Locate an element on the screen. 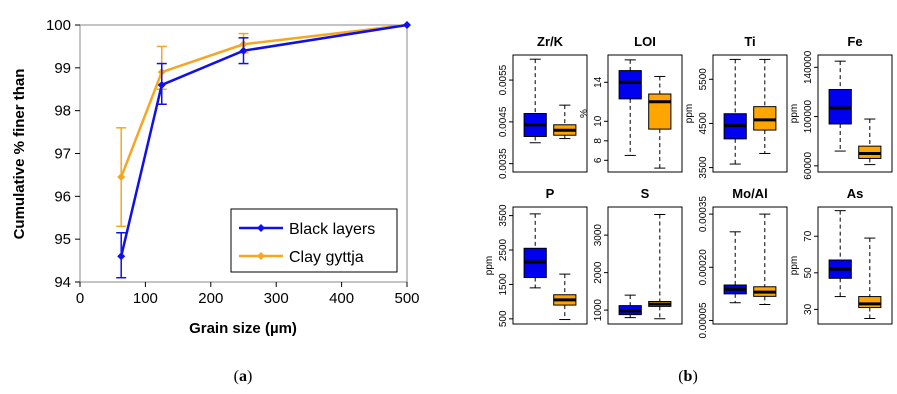 The image size is (897, 394). boxplot-panel-as: As 30 50 70 ppm is located at coordinates (841, 255).